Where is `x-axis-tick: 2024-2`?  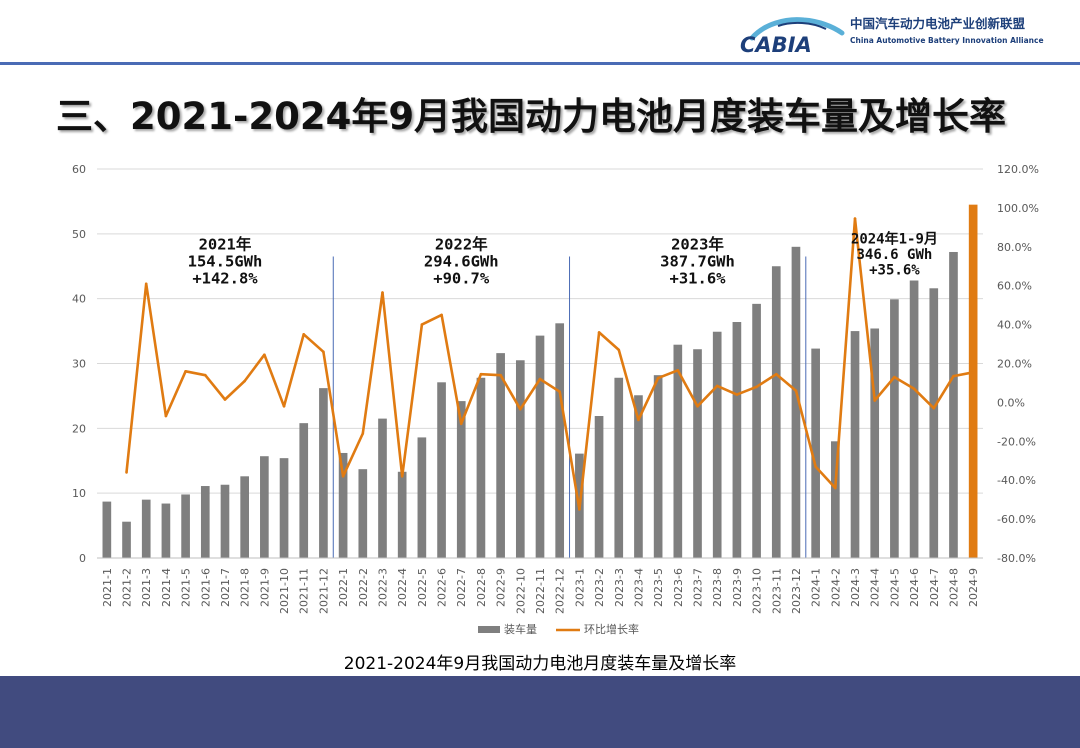 x-axis-tick: 2024-2 is located at coordinates (835, 587).